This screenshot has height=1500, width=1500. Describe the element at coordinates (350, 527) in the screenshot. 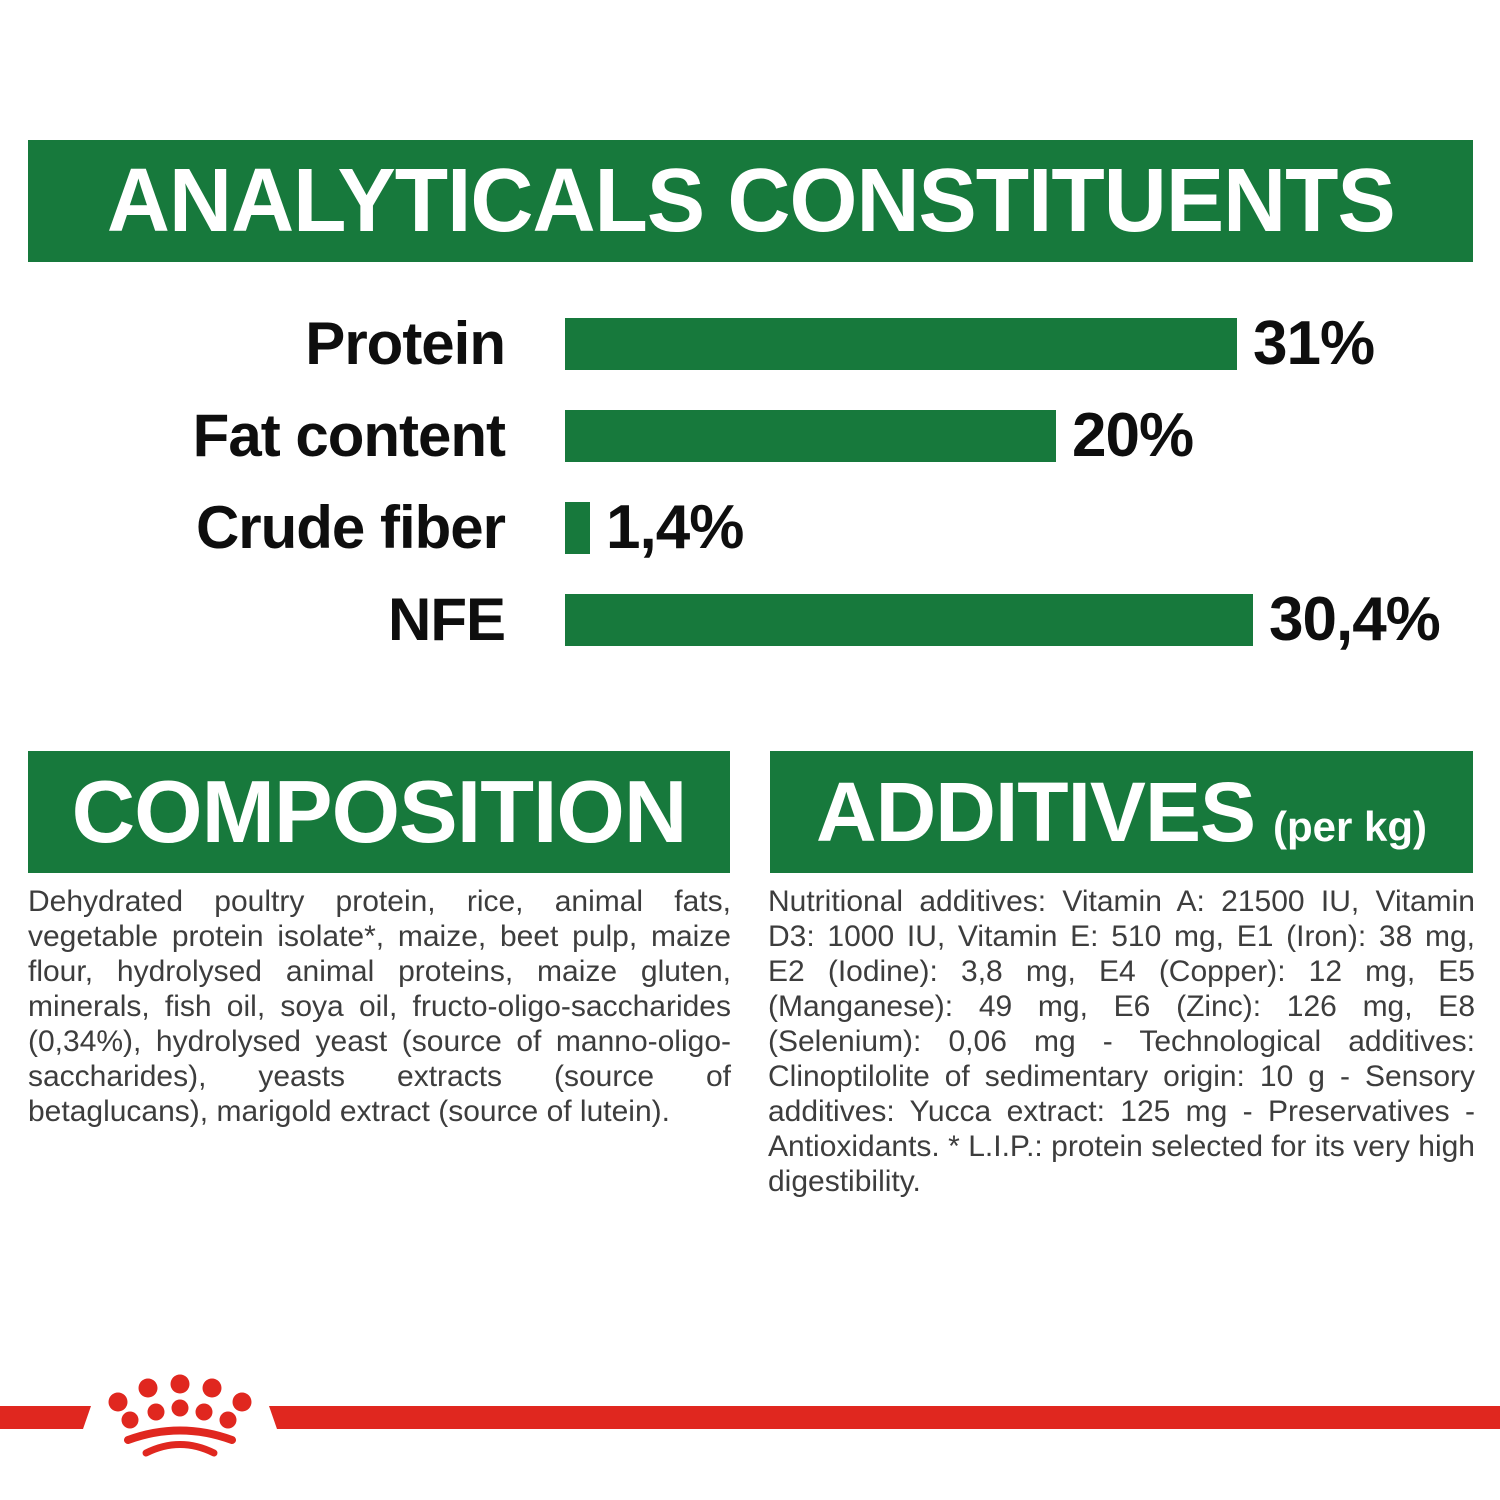

I see `chart-category-label: Crude fiber` at that location.